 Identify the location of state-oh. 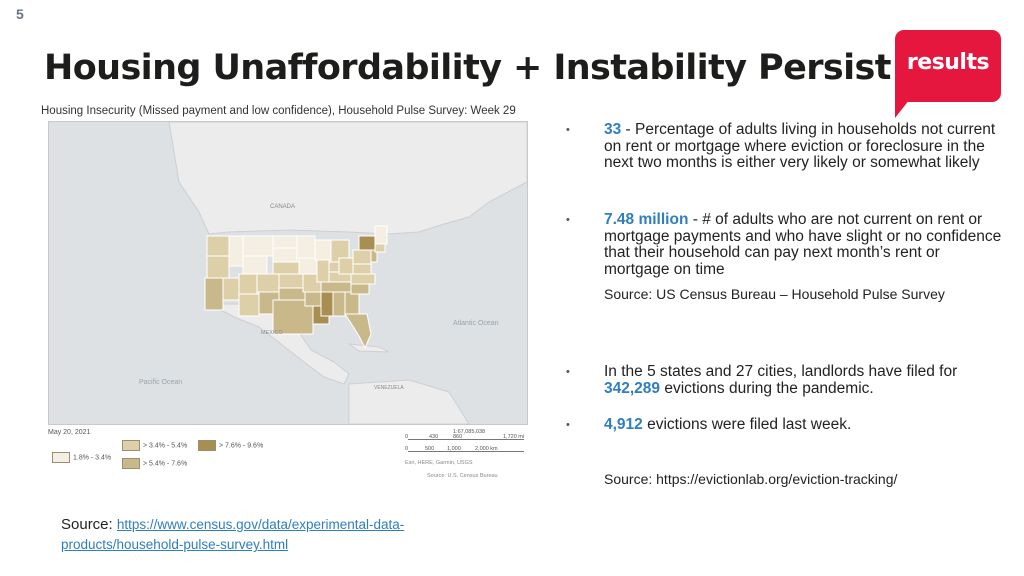
(346, 266).